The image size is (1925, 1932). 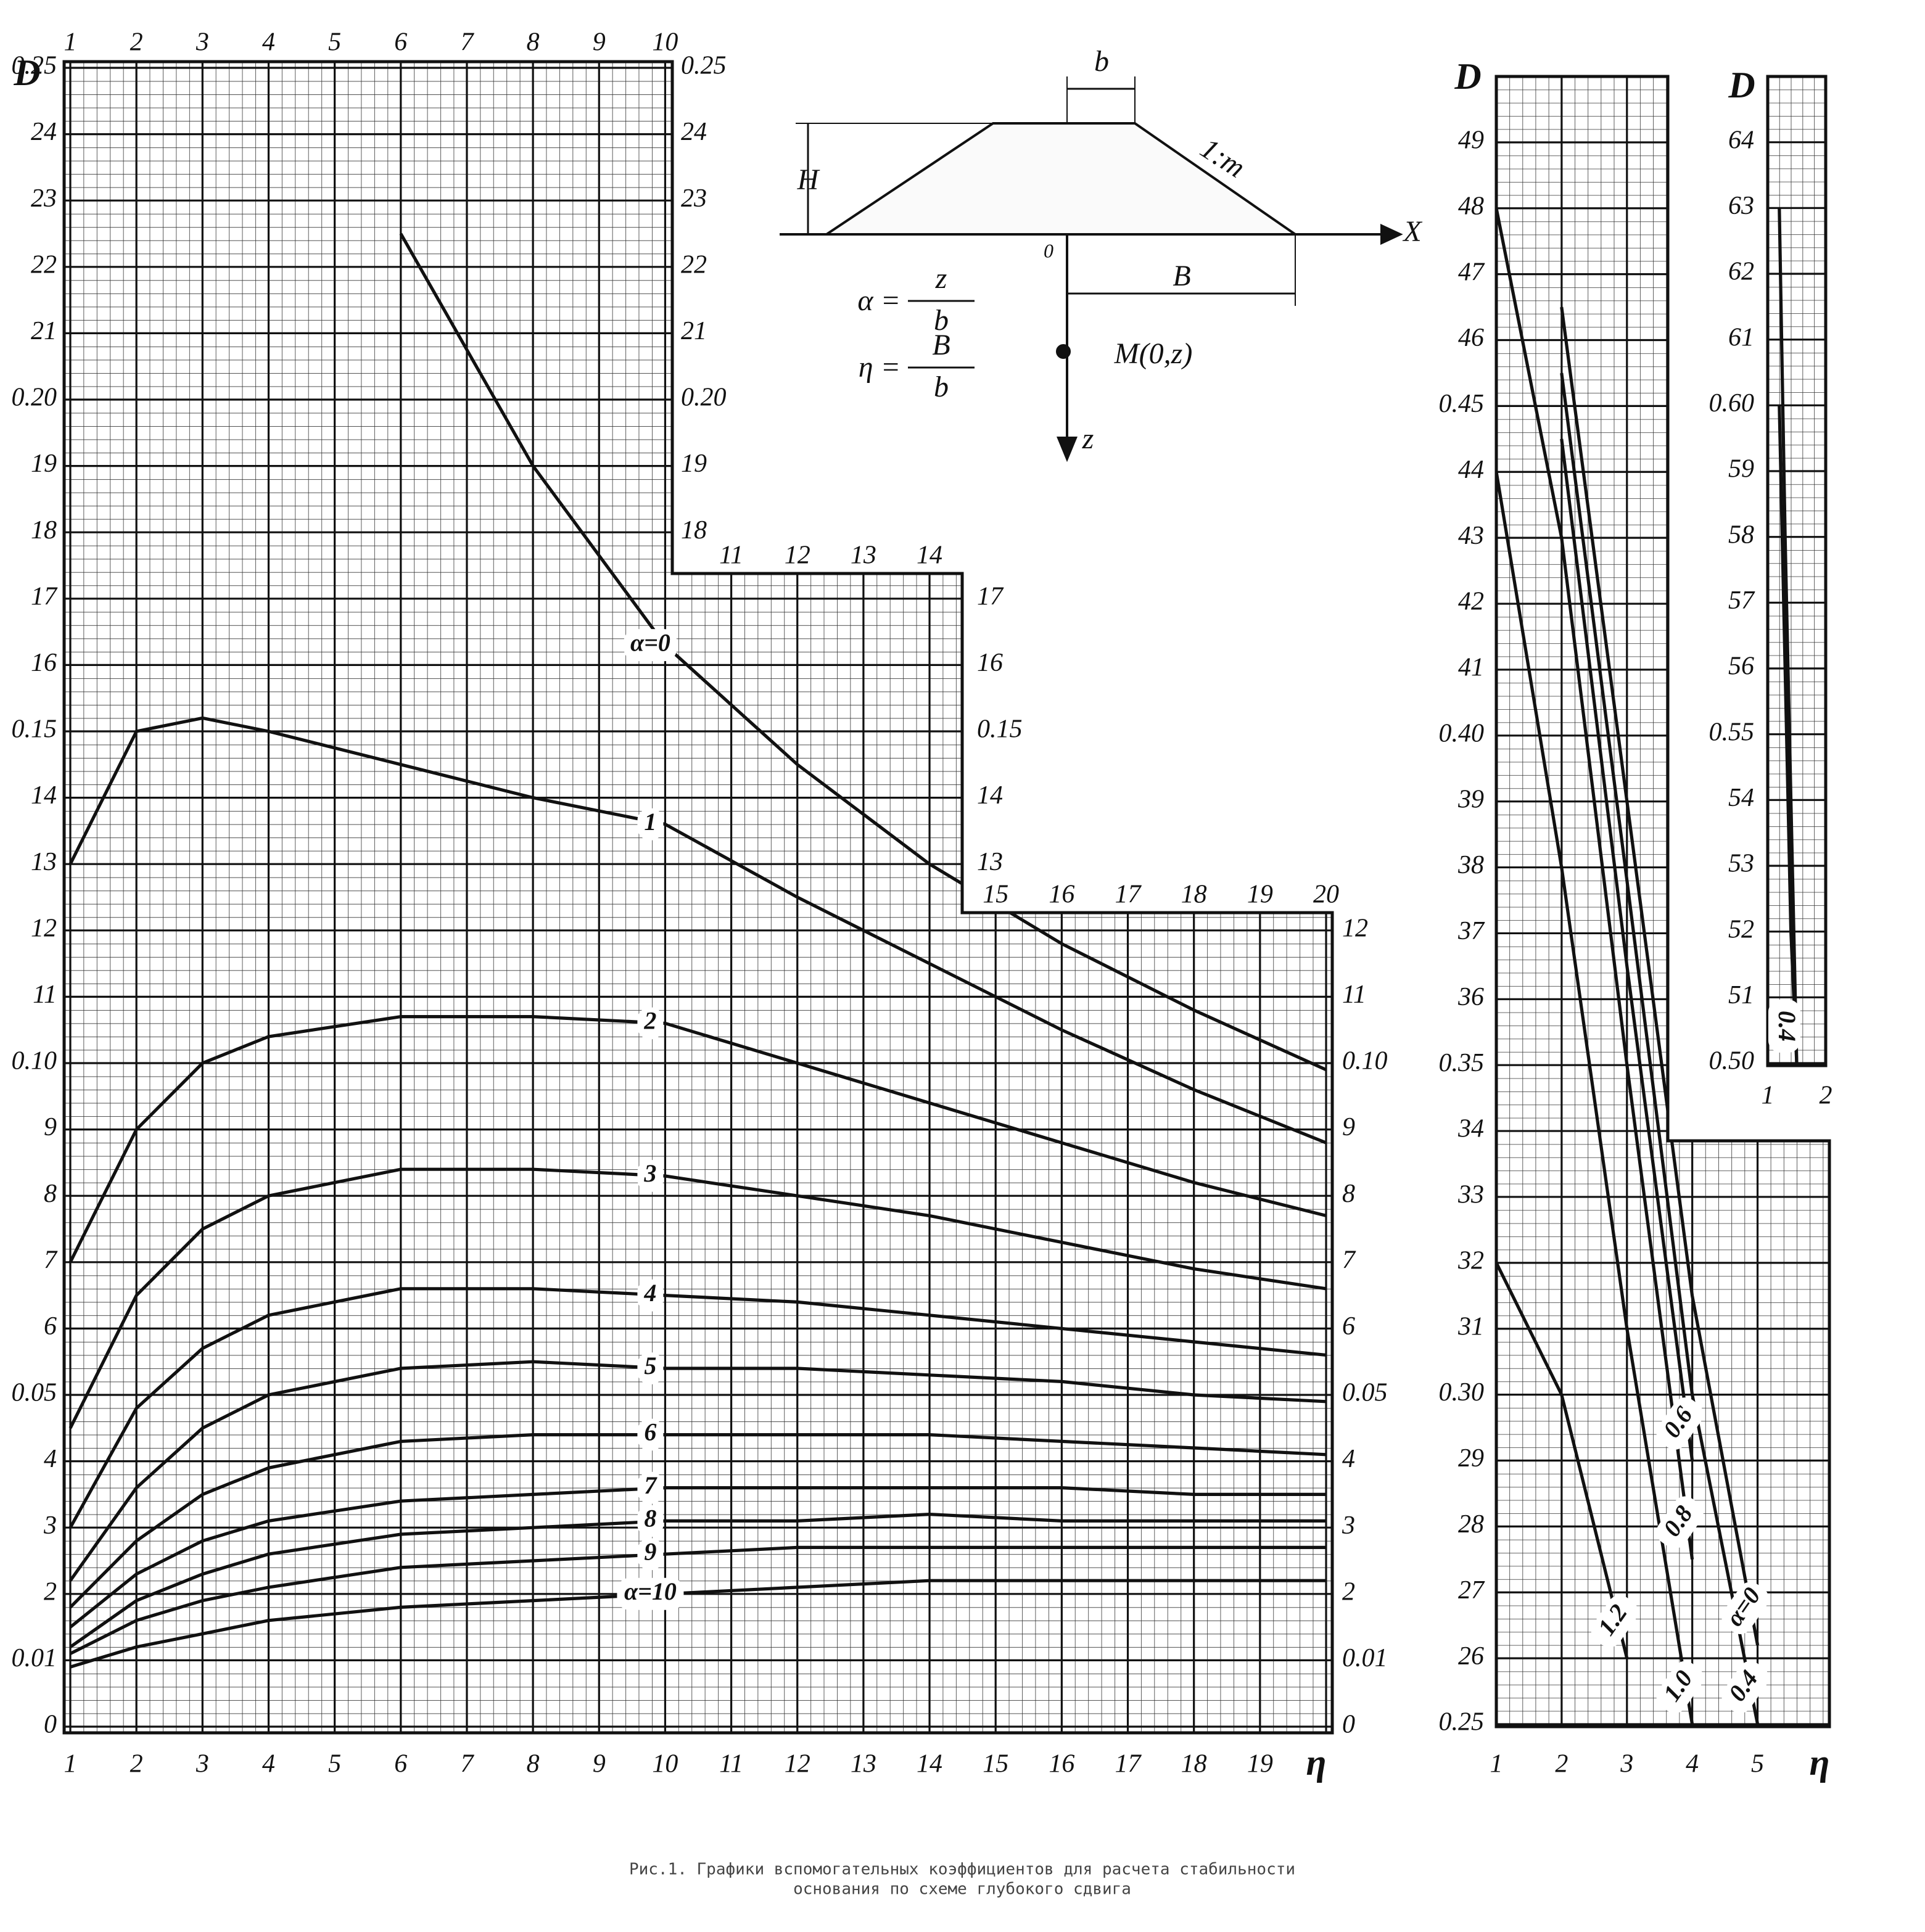 What do you see at coordinates (1260, 895) in the screenshot?
I see `x-tick-label: 19` at bounding box center [1260, 895].